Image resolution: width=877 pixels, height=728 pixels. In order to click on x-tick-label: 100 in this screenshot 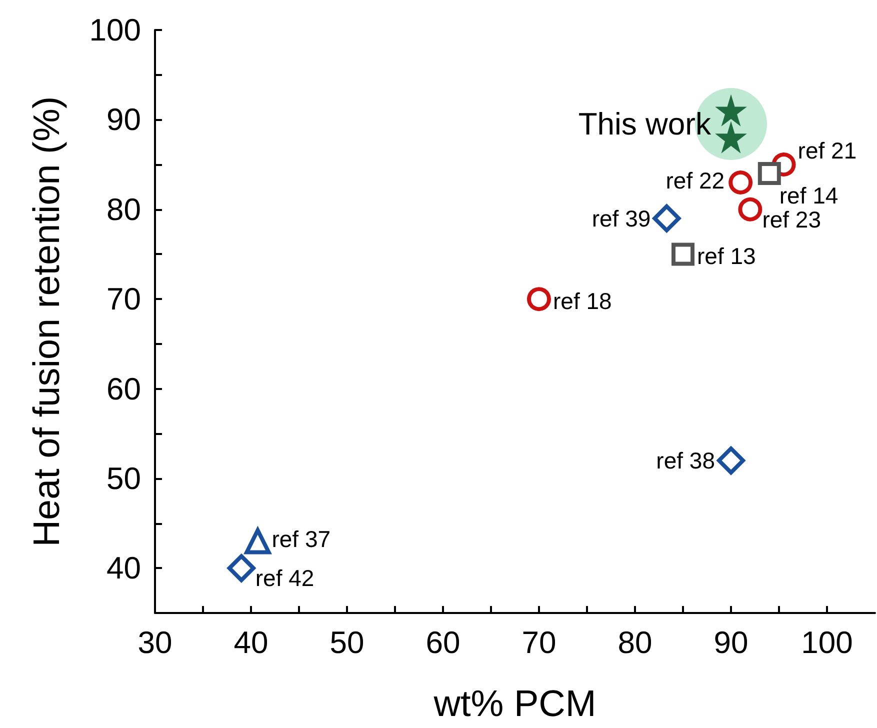, I will do `click(827, 642)`.